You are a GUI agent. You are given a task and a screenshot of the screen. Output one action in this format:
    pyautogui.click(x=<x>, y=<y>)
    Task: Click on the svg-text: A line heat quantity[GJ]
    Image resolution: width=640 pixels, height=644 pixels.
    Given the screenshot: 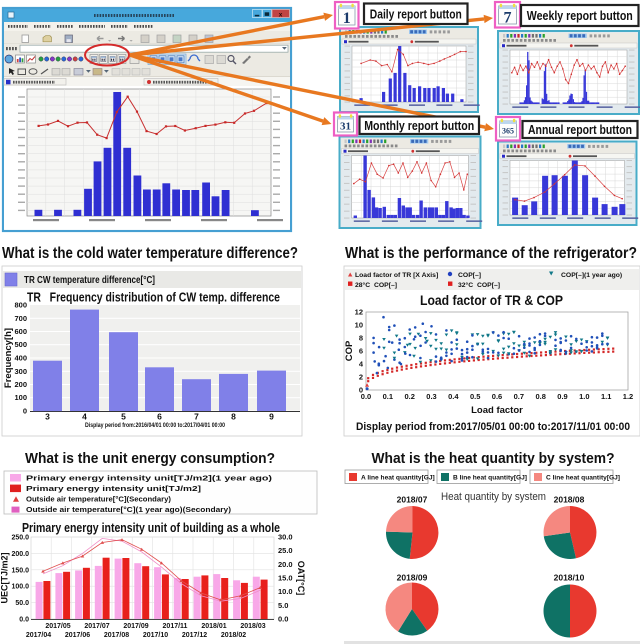 What is the action you would take?
    pyautogui.click(x=398, y=478)
    